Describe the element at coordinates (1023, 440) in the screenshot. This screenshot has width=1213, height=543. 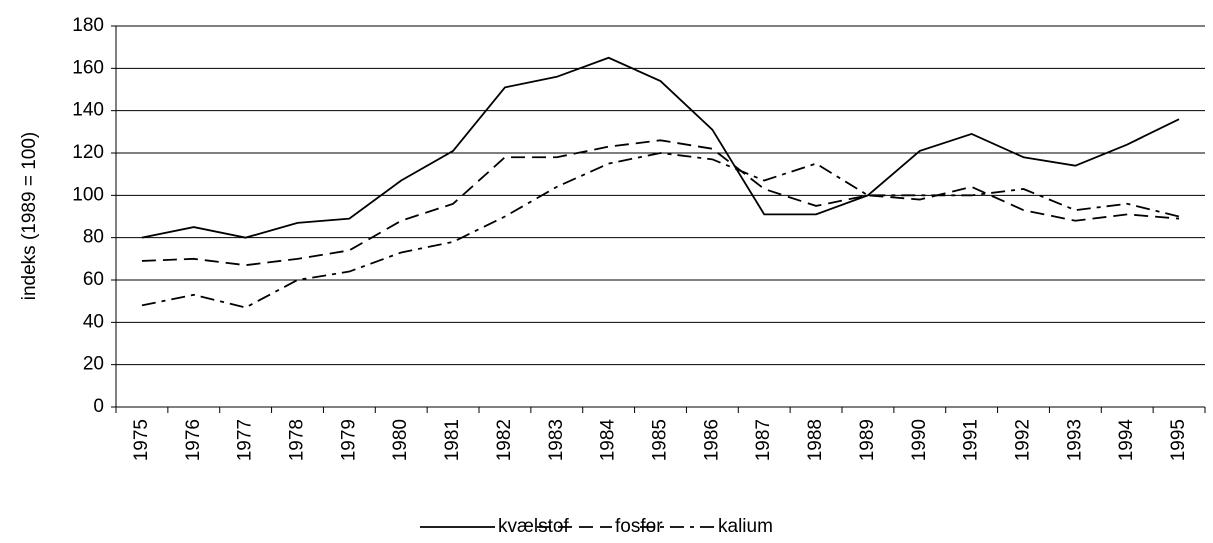
I see `x-tick-label: 1992` at that location.